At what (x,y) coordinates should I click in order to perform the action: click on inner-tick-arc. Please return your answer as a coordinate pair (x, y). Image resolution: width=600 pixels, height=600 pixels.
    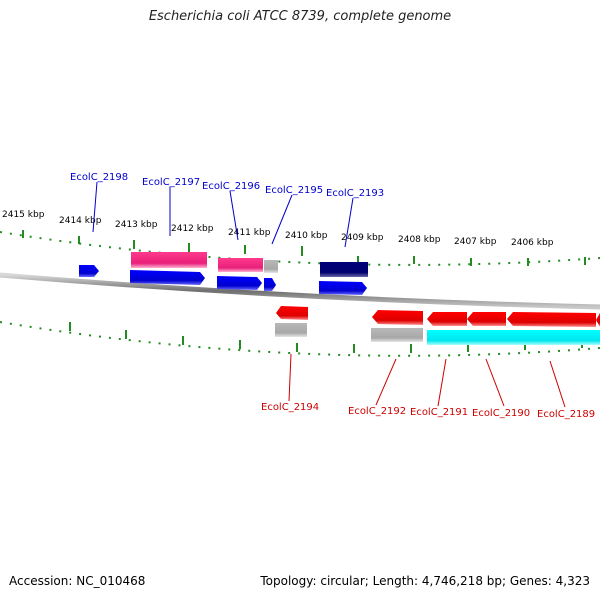
    Looking at the image, I should click on (300, 339).